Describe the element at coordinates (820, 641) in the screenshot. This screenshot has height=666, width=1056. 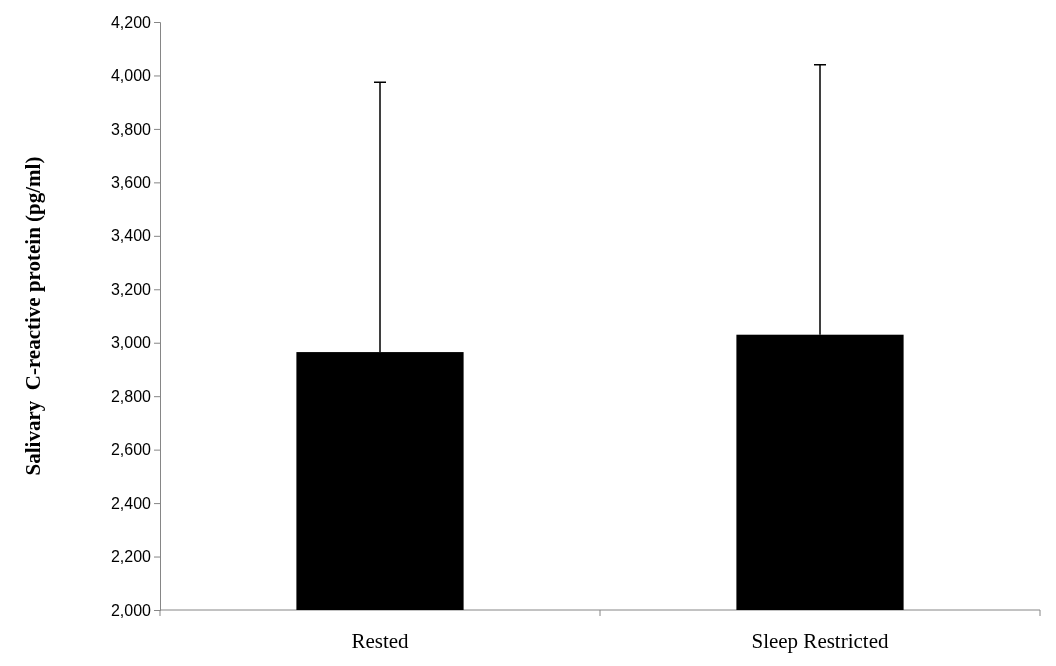
I see `x-tick-label: Sleep Restricted` at that location.